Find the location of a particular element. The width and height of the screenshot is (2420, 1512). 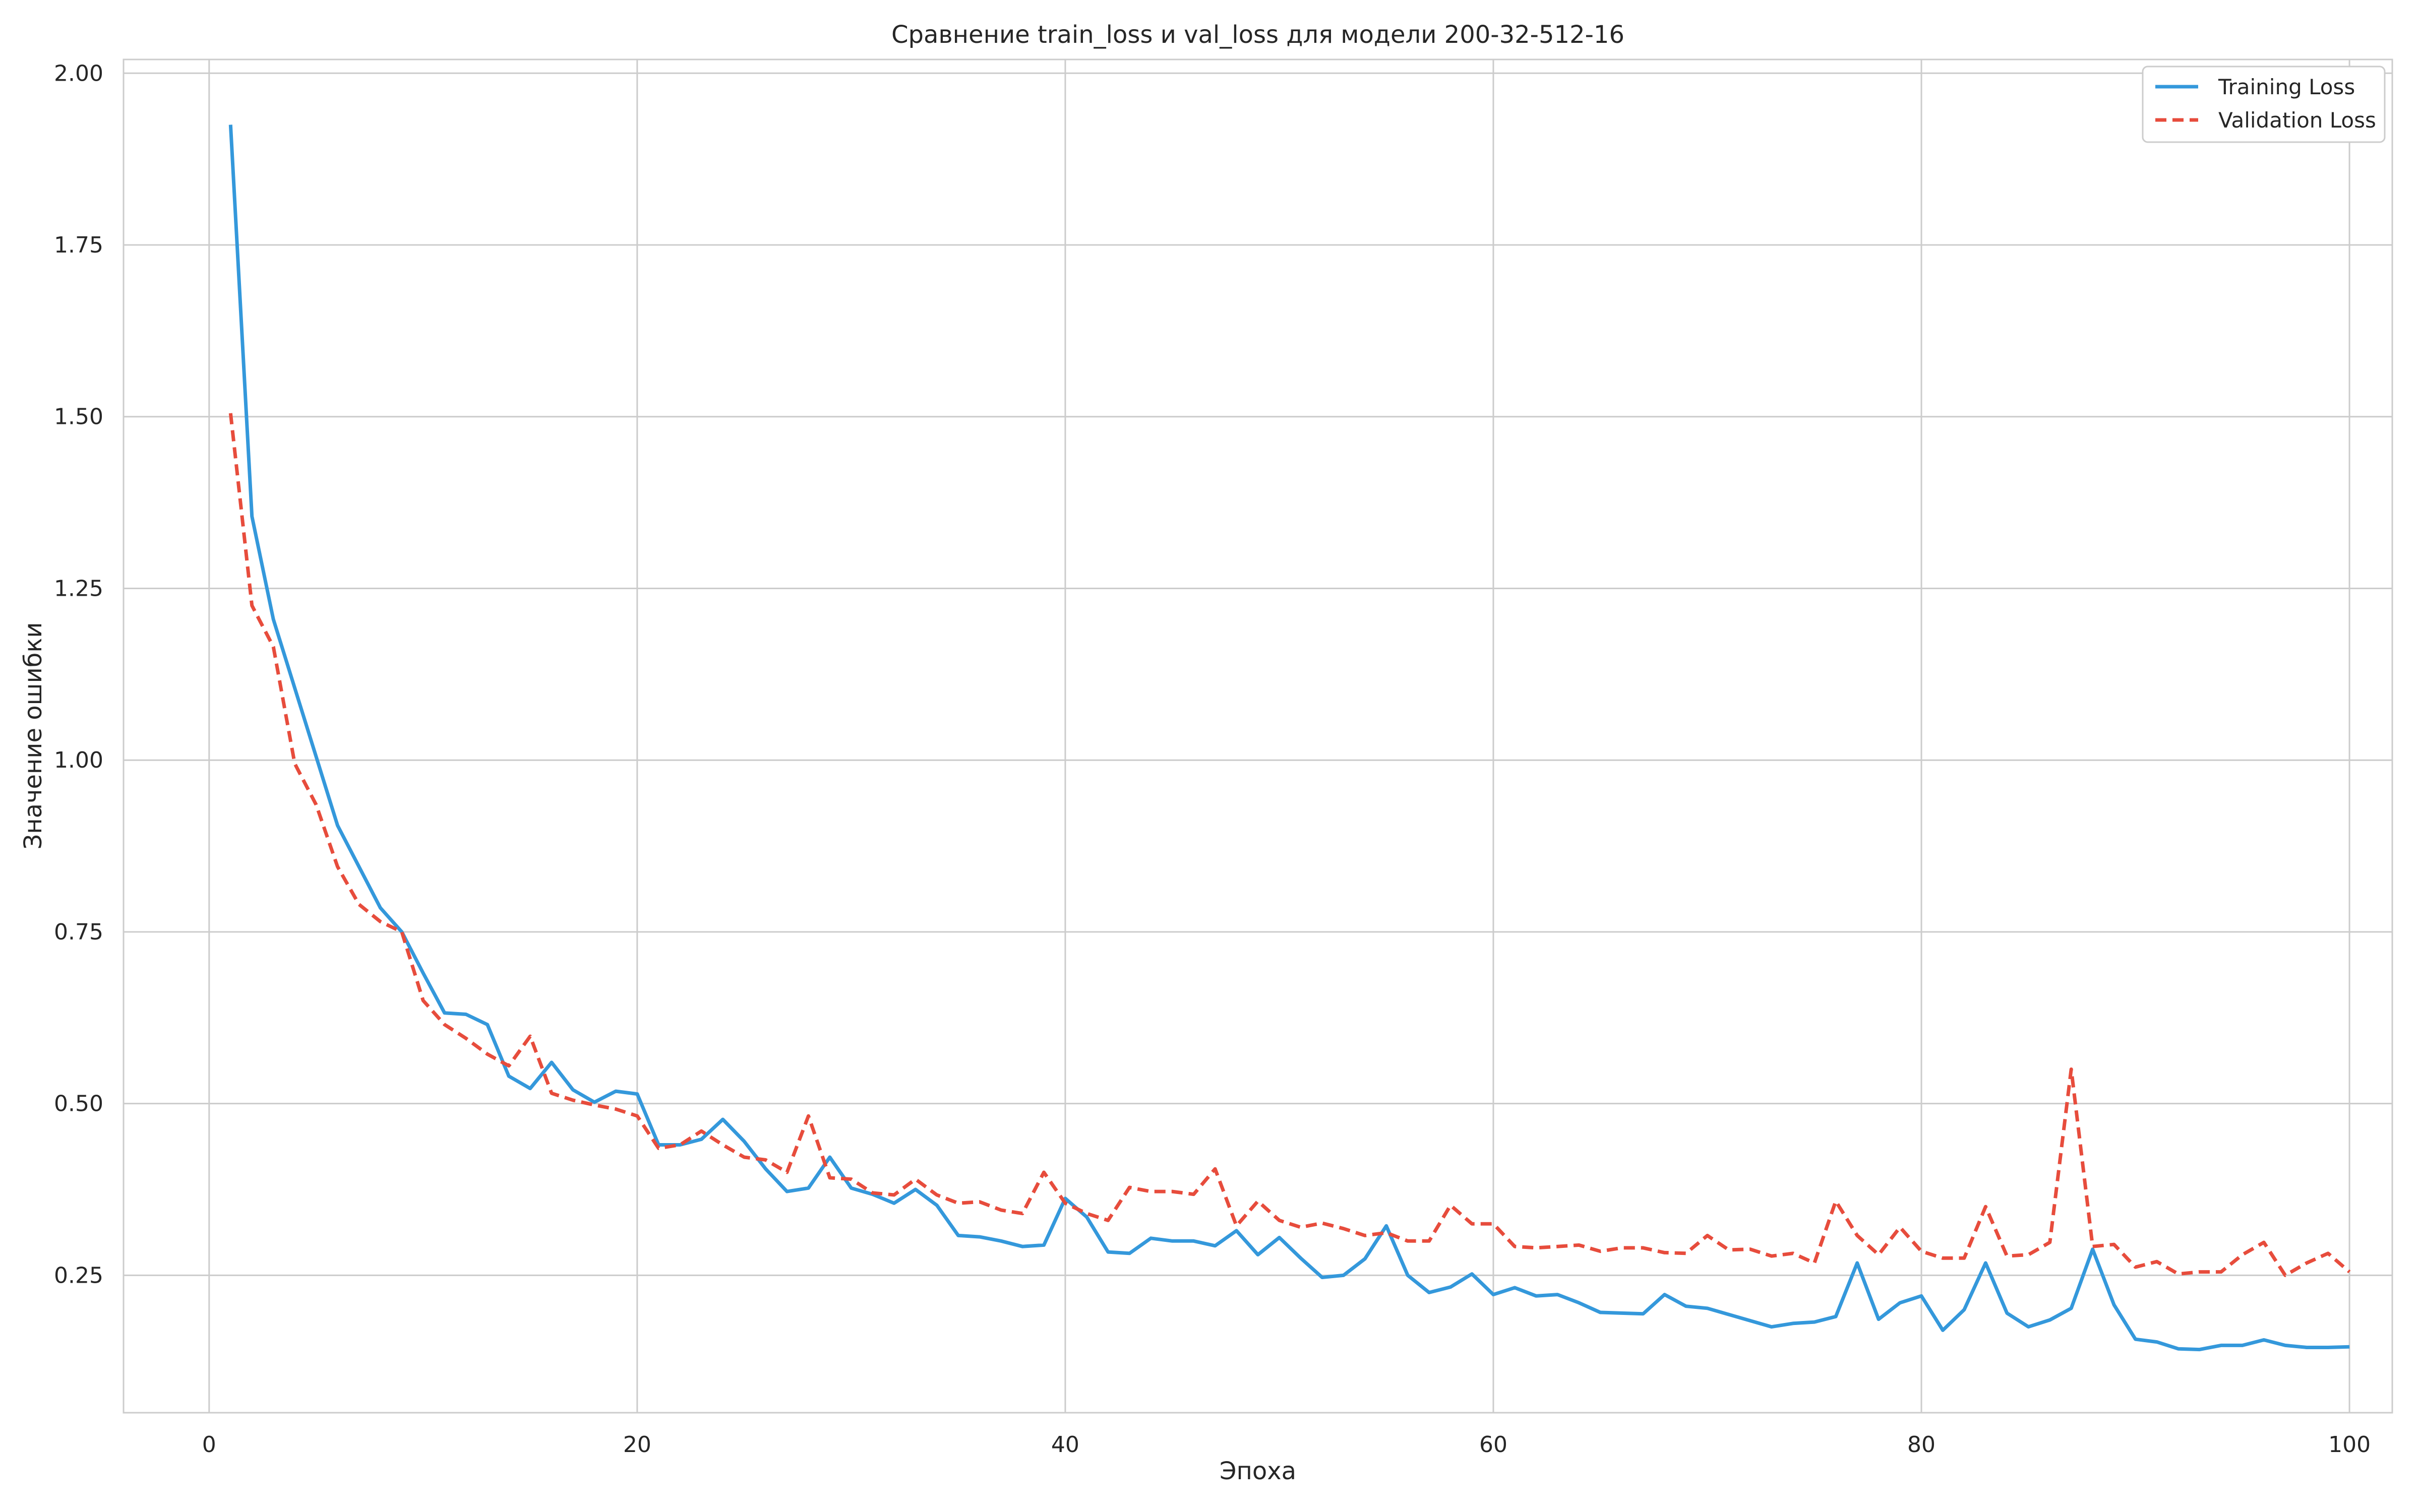

y-tick-label: 2.00 is located at coordinates (78, 73).